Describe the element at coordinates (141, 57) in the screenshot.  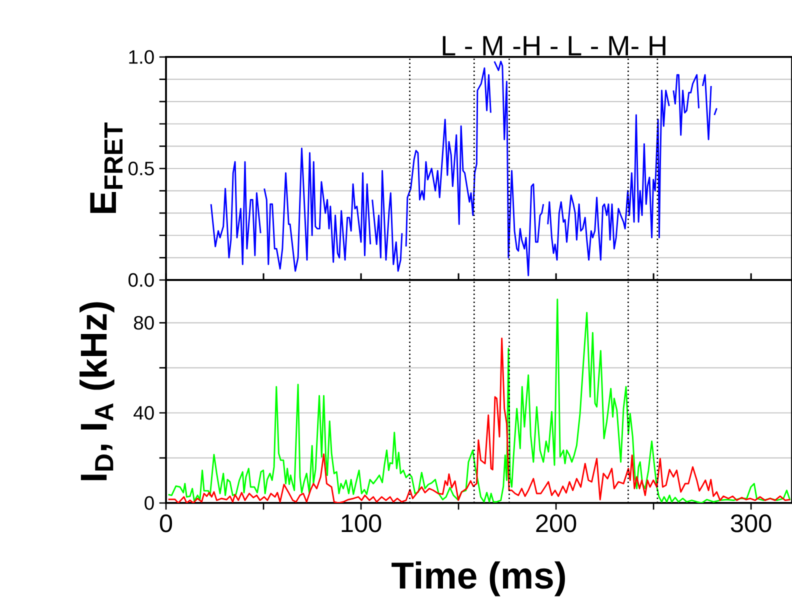
I see `y-tick-label: 1.0` at that location.